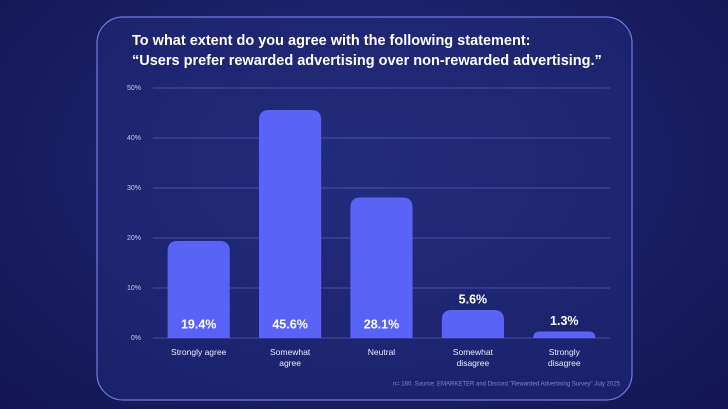  What do you see at coordinates (473, 299) in the screenshot?
I see `value-label: 5.6%` at bounding box center [473, 299].